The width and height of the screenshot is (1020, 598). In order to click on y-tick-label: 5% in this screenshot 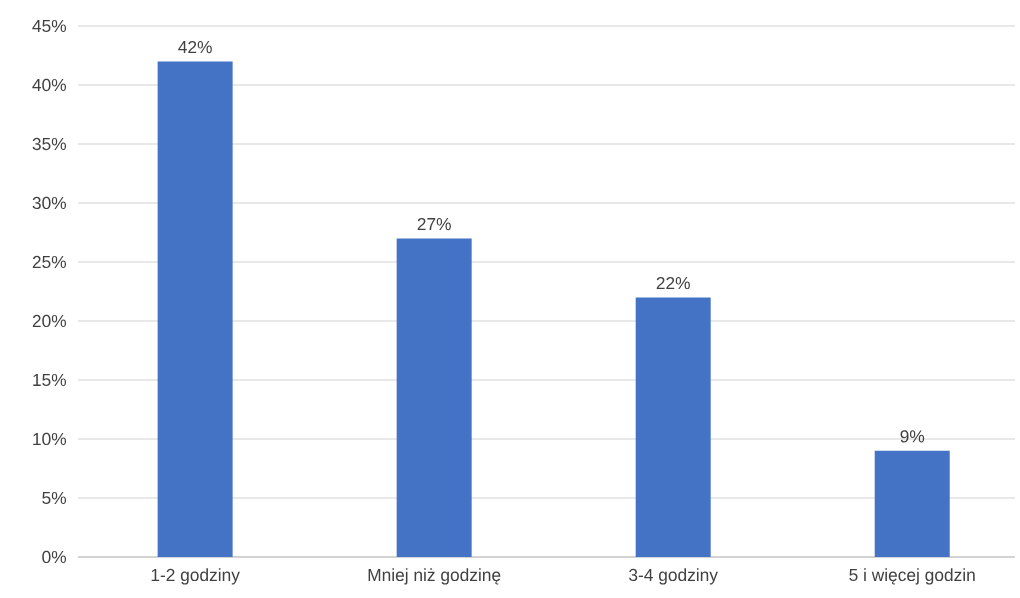, I will do `click(54, 498)`.